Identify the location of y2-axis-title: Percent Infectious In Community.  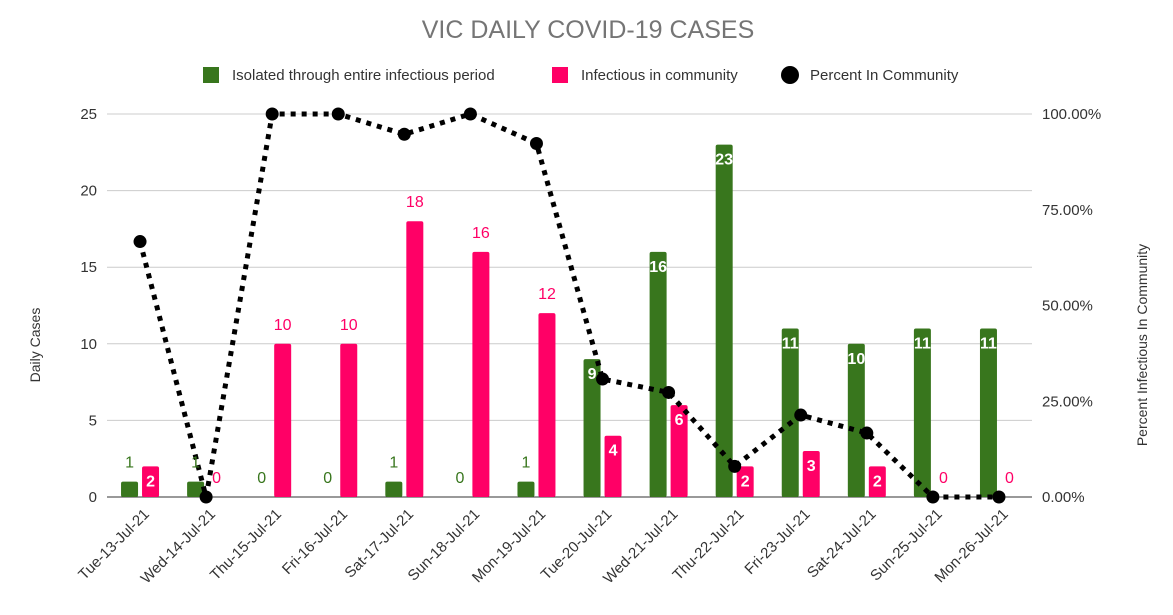
(1142, 345).